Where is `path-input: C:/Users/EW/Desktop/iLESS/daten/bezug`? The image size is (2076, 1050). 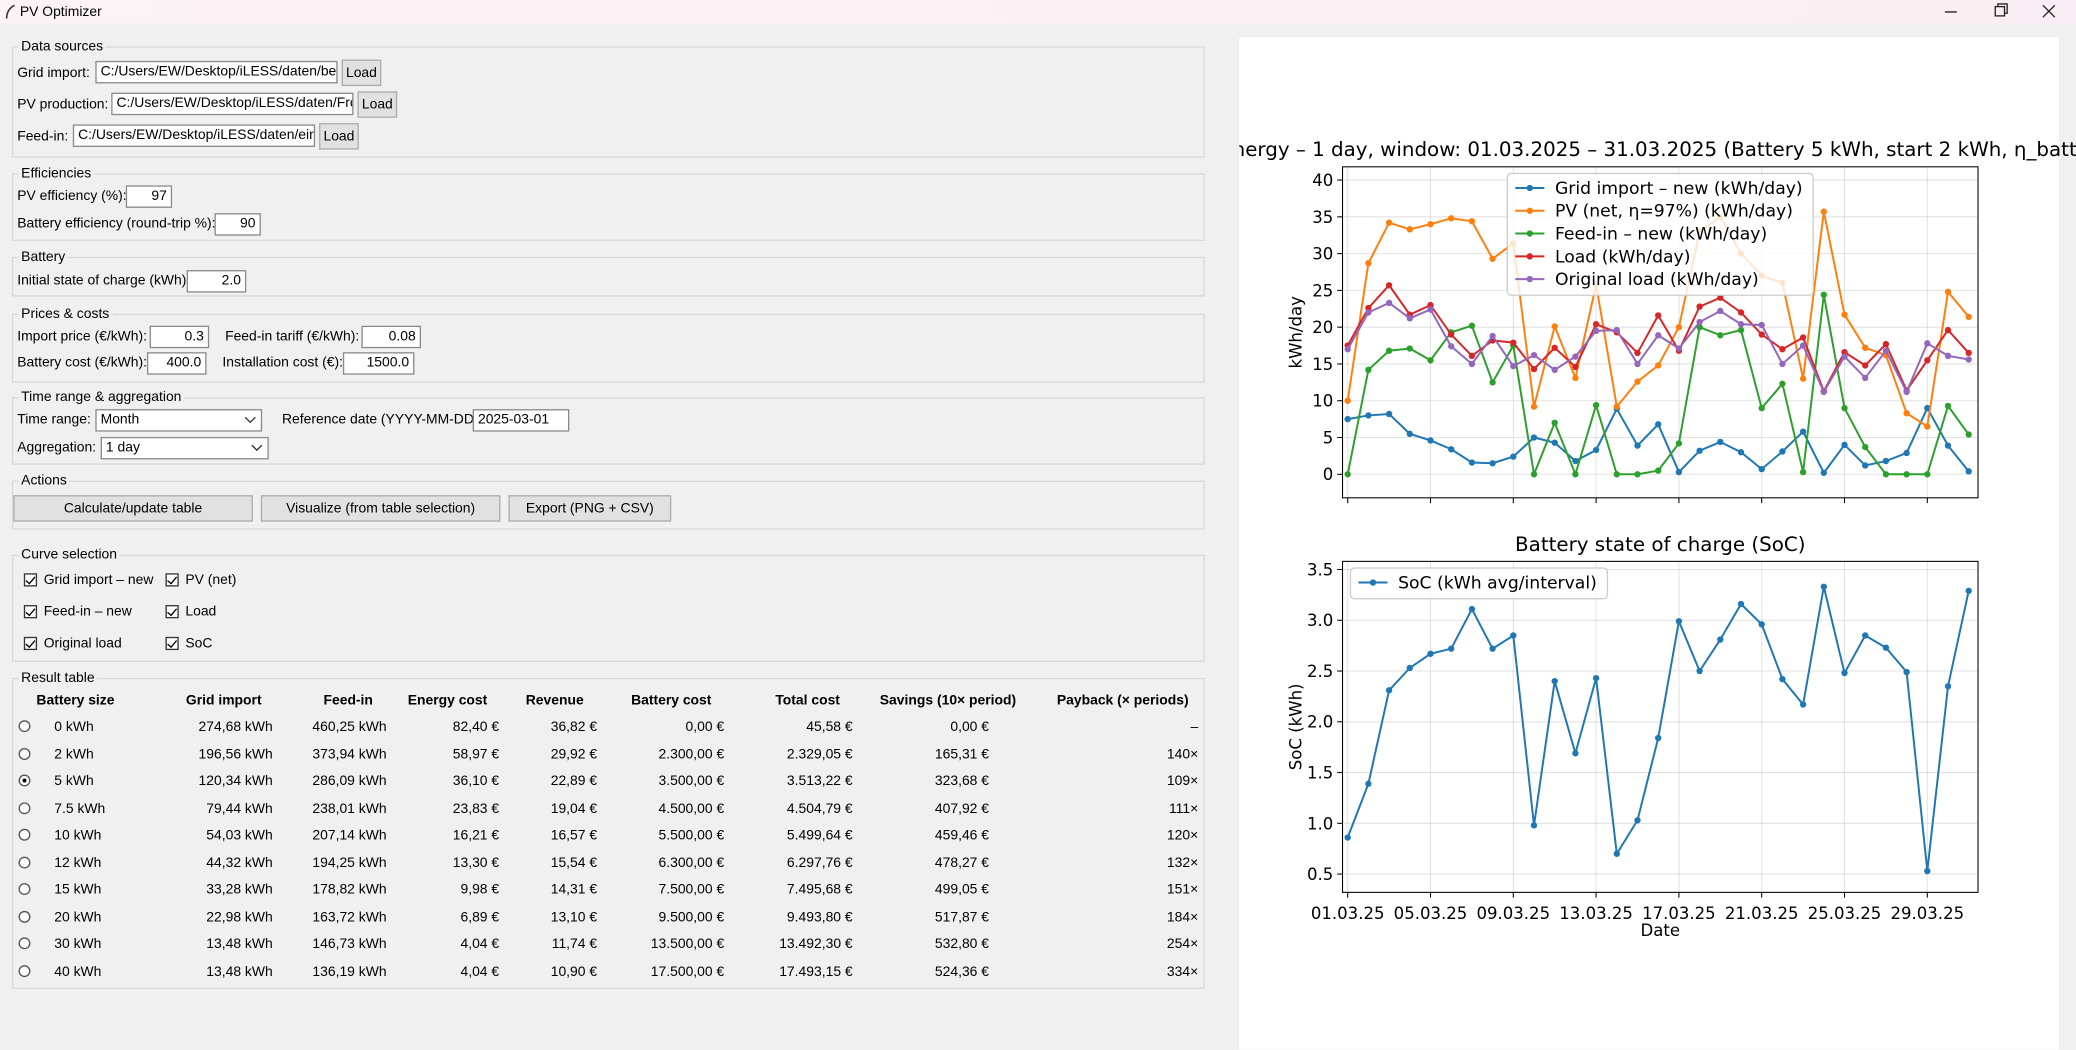
path-input: C:/Users/EW/Desktop/iLESS/daten/bezug is located at coordinates (216, 72).